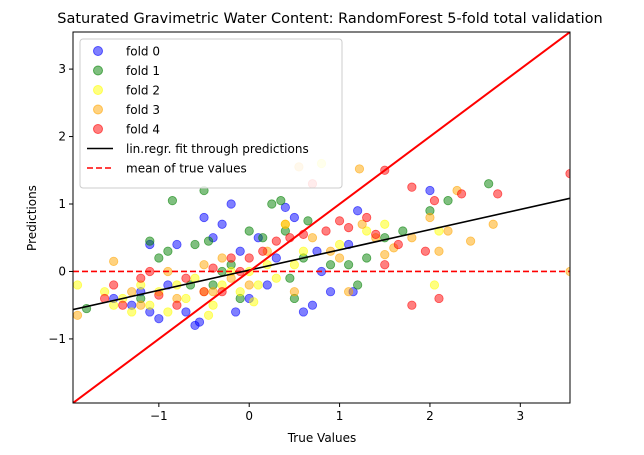 The height and width of the screenshot is (455, 644). I want to click on x-tick-label: 0, so click(249, 416).